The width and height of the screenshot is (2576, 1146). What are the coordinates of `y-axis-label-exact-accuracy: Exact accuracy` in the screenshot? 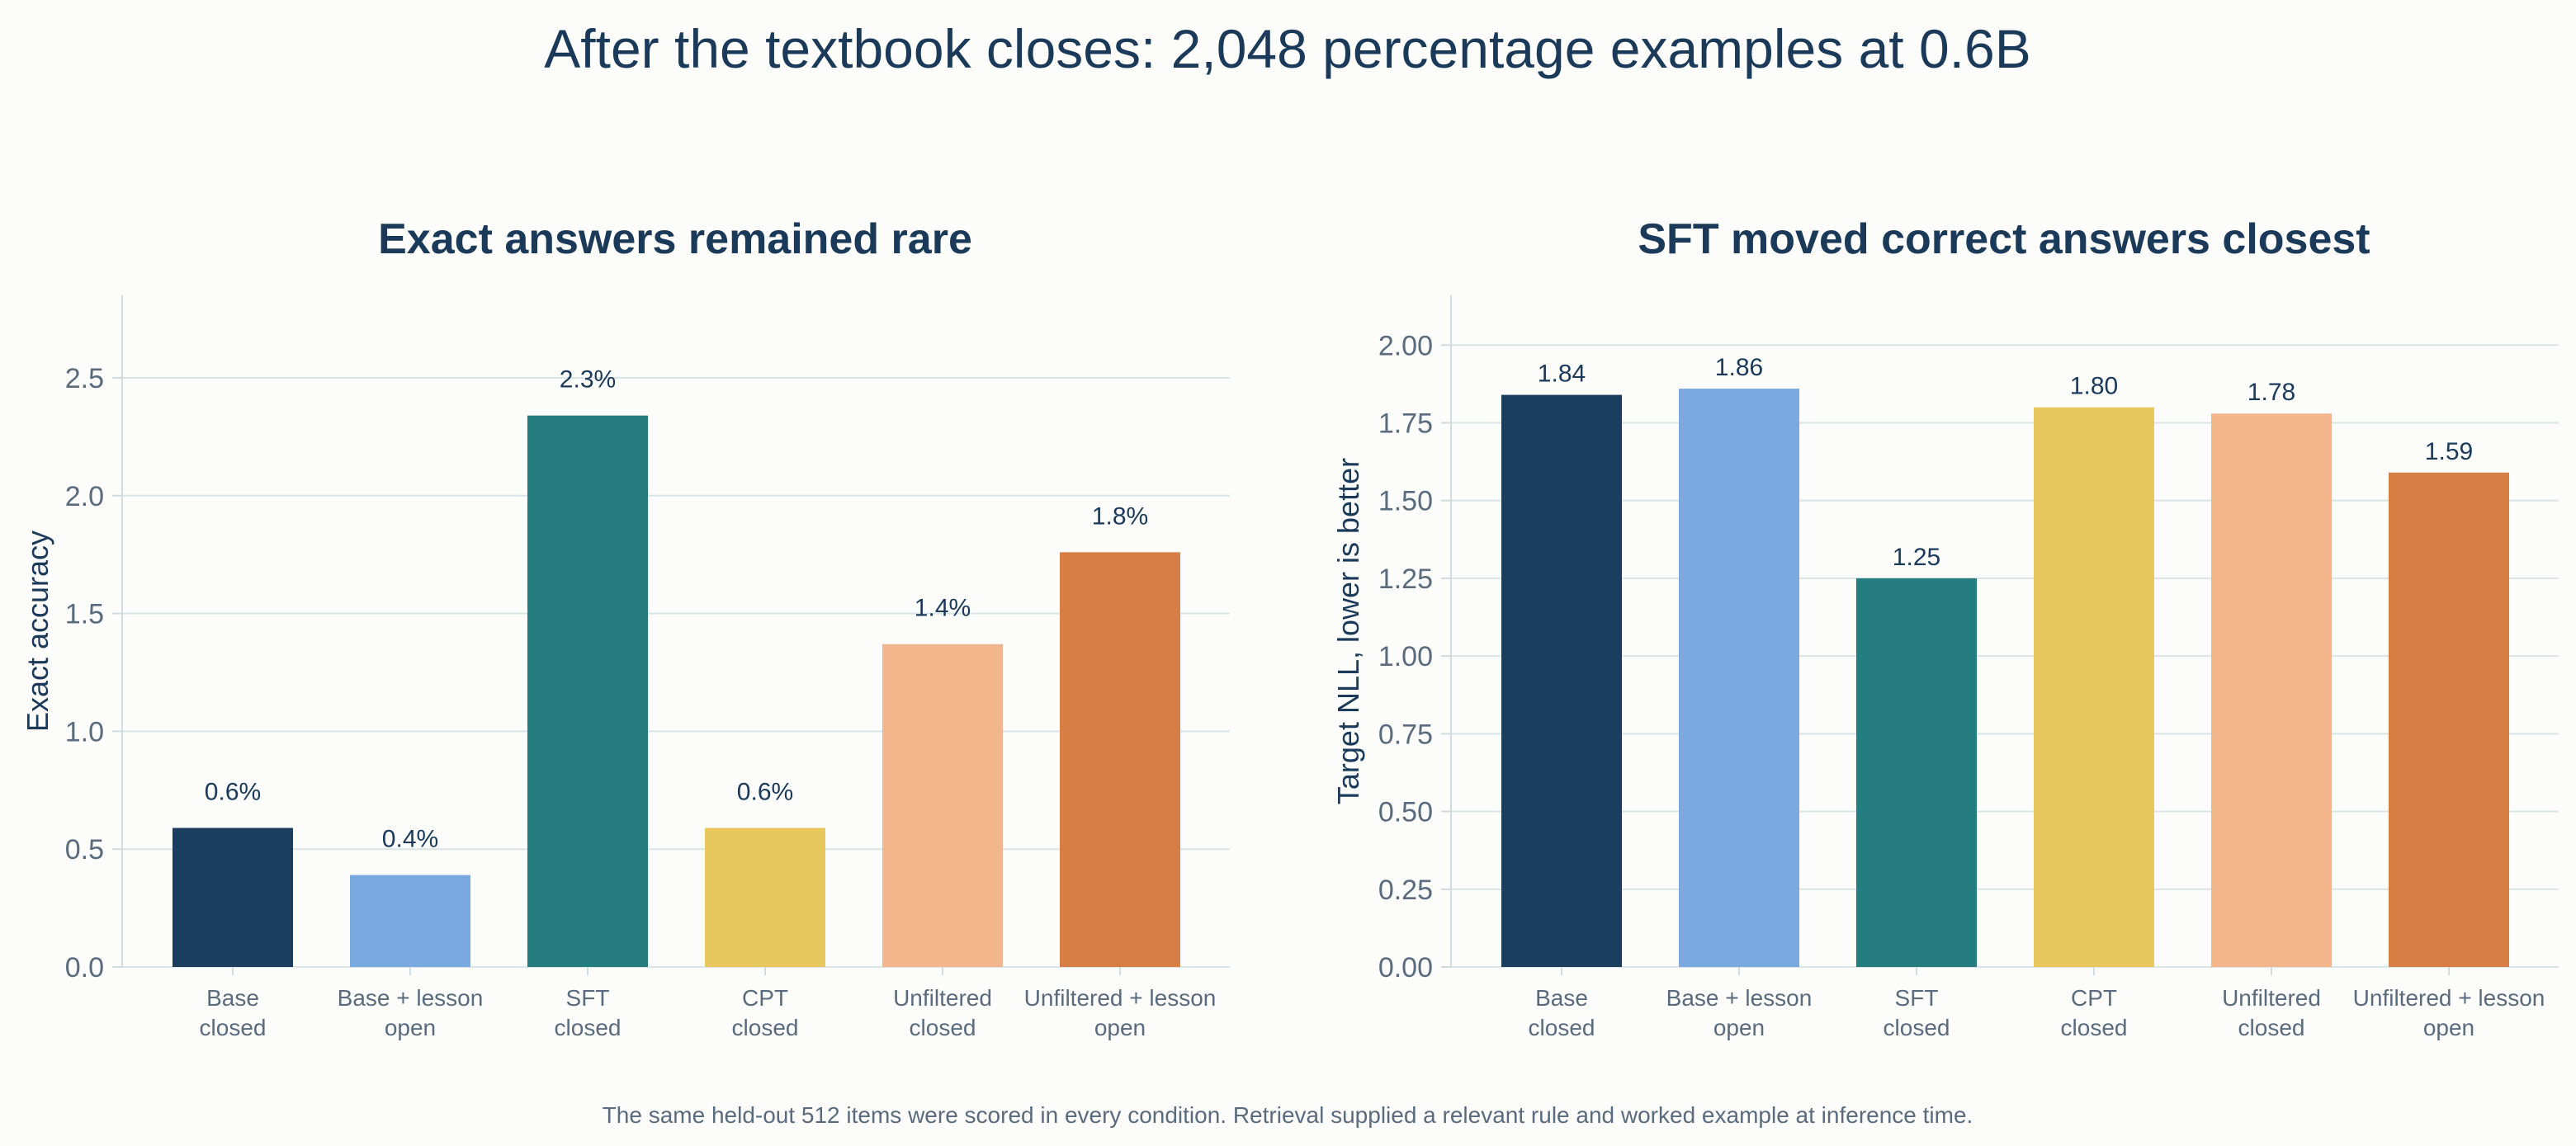 It's located at (37, 631).